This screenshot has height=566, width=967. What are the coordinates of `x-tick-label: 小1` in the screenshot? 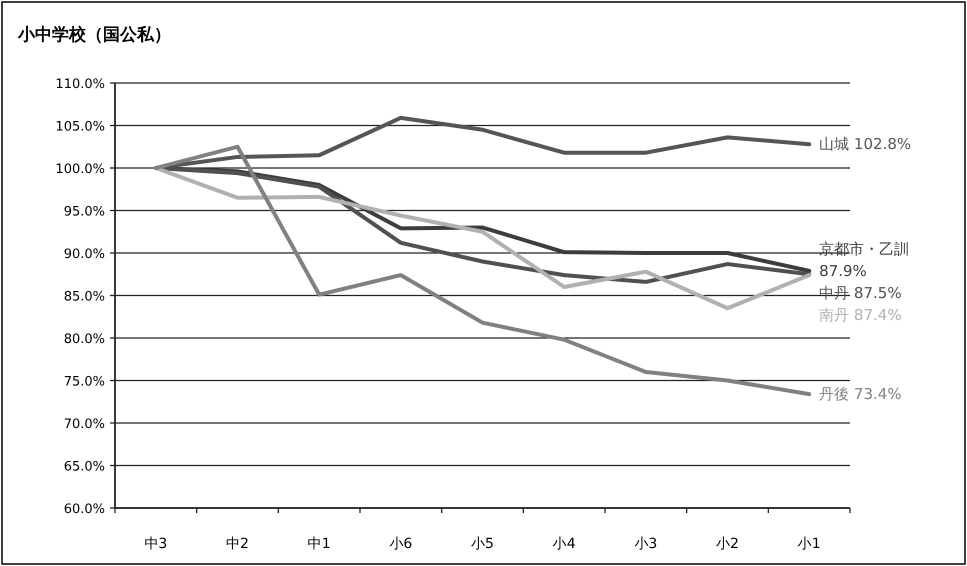 It's located at (809, 544).